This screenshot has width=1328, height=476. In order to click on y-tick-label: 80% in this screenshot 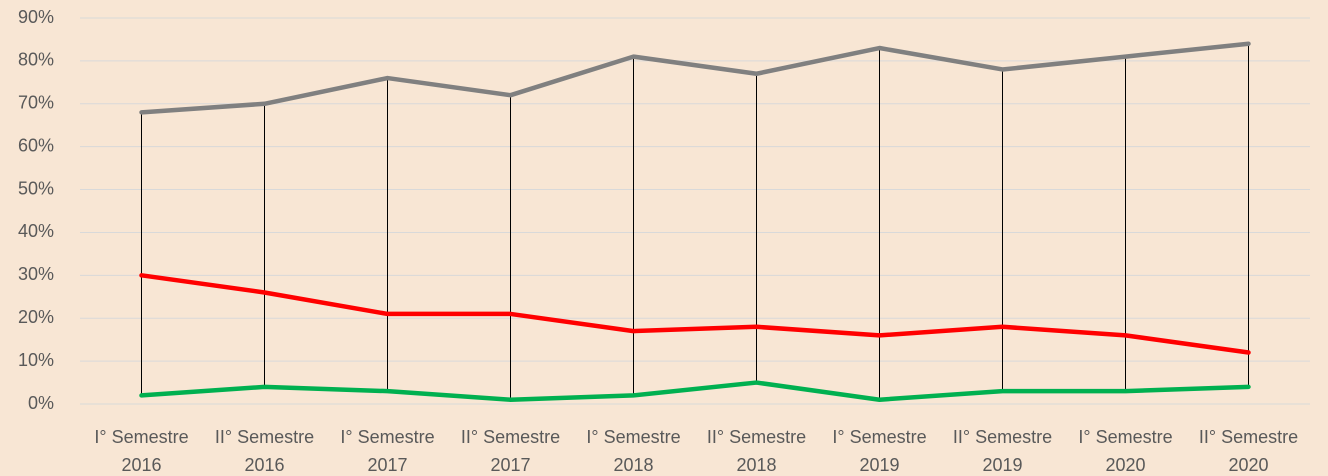, I will do `click(36, 60)`.